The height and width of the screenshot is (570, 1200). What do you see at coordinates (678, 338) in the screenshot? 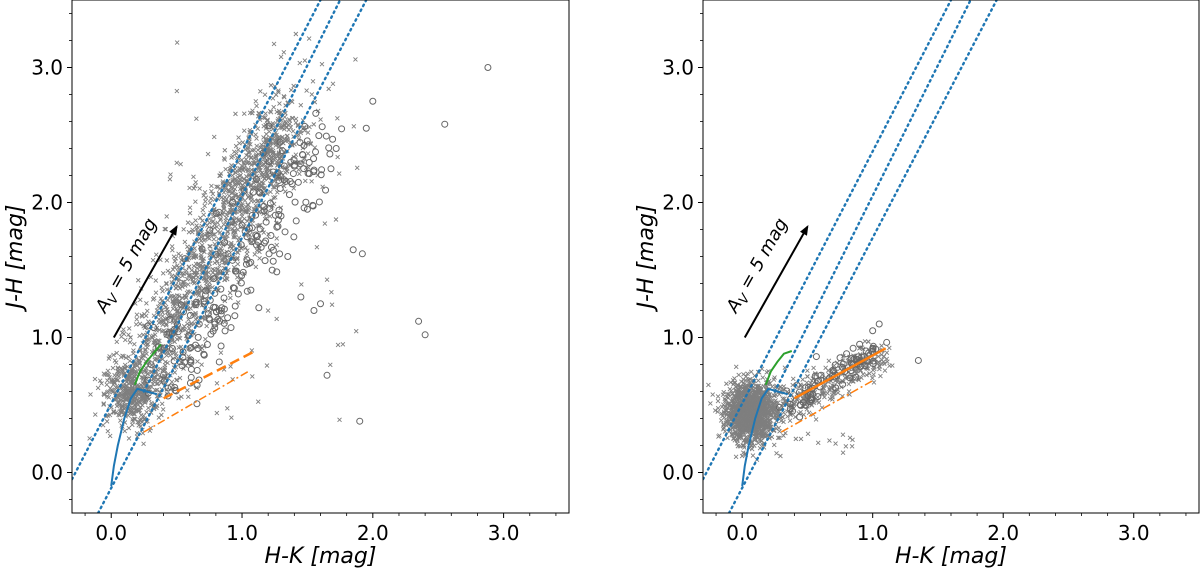
I see `y-tick-label: 1.0` at bounding box center [678, 338].